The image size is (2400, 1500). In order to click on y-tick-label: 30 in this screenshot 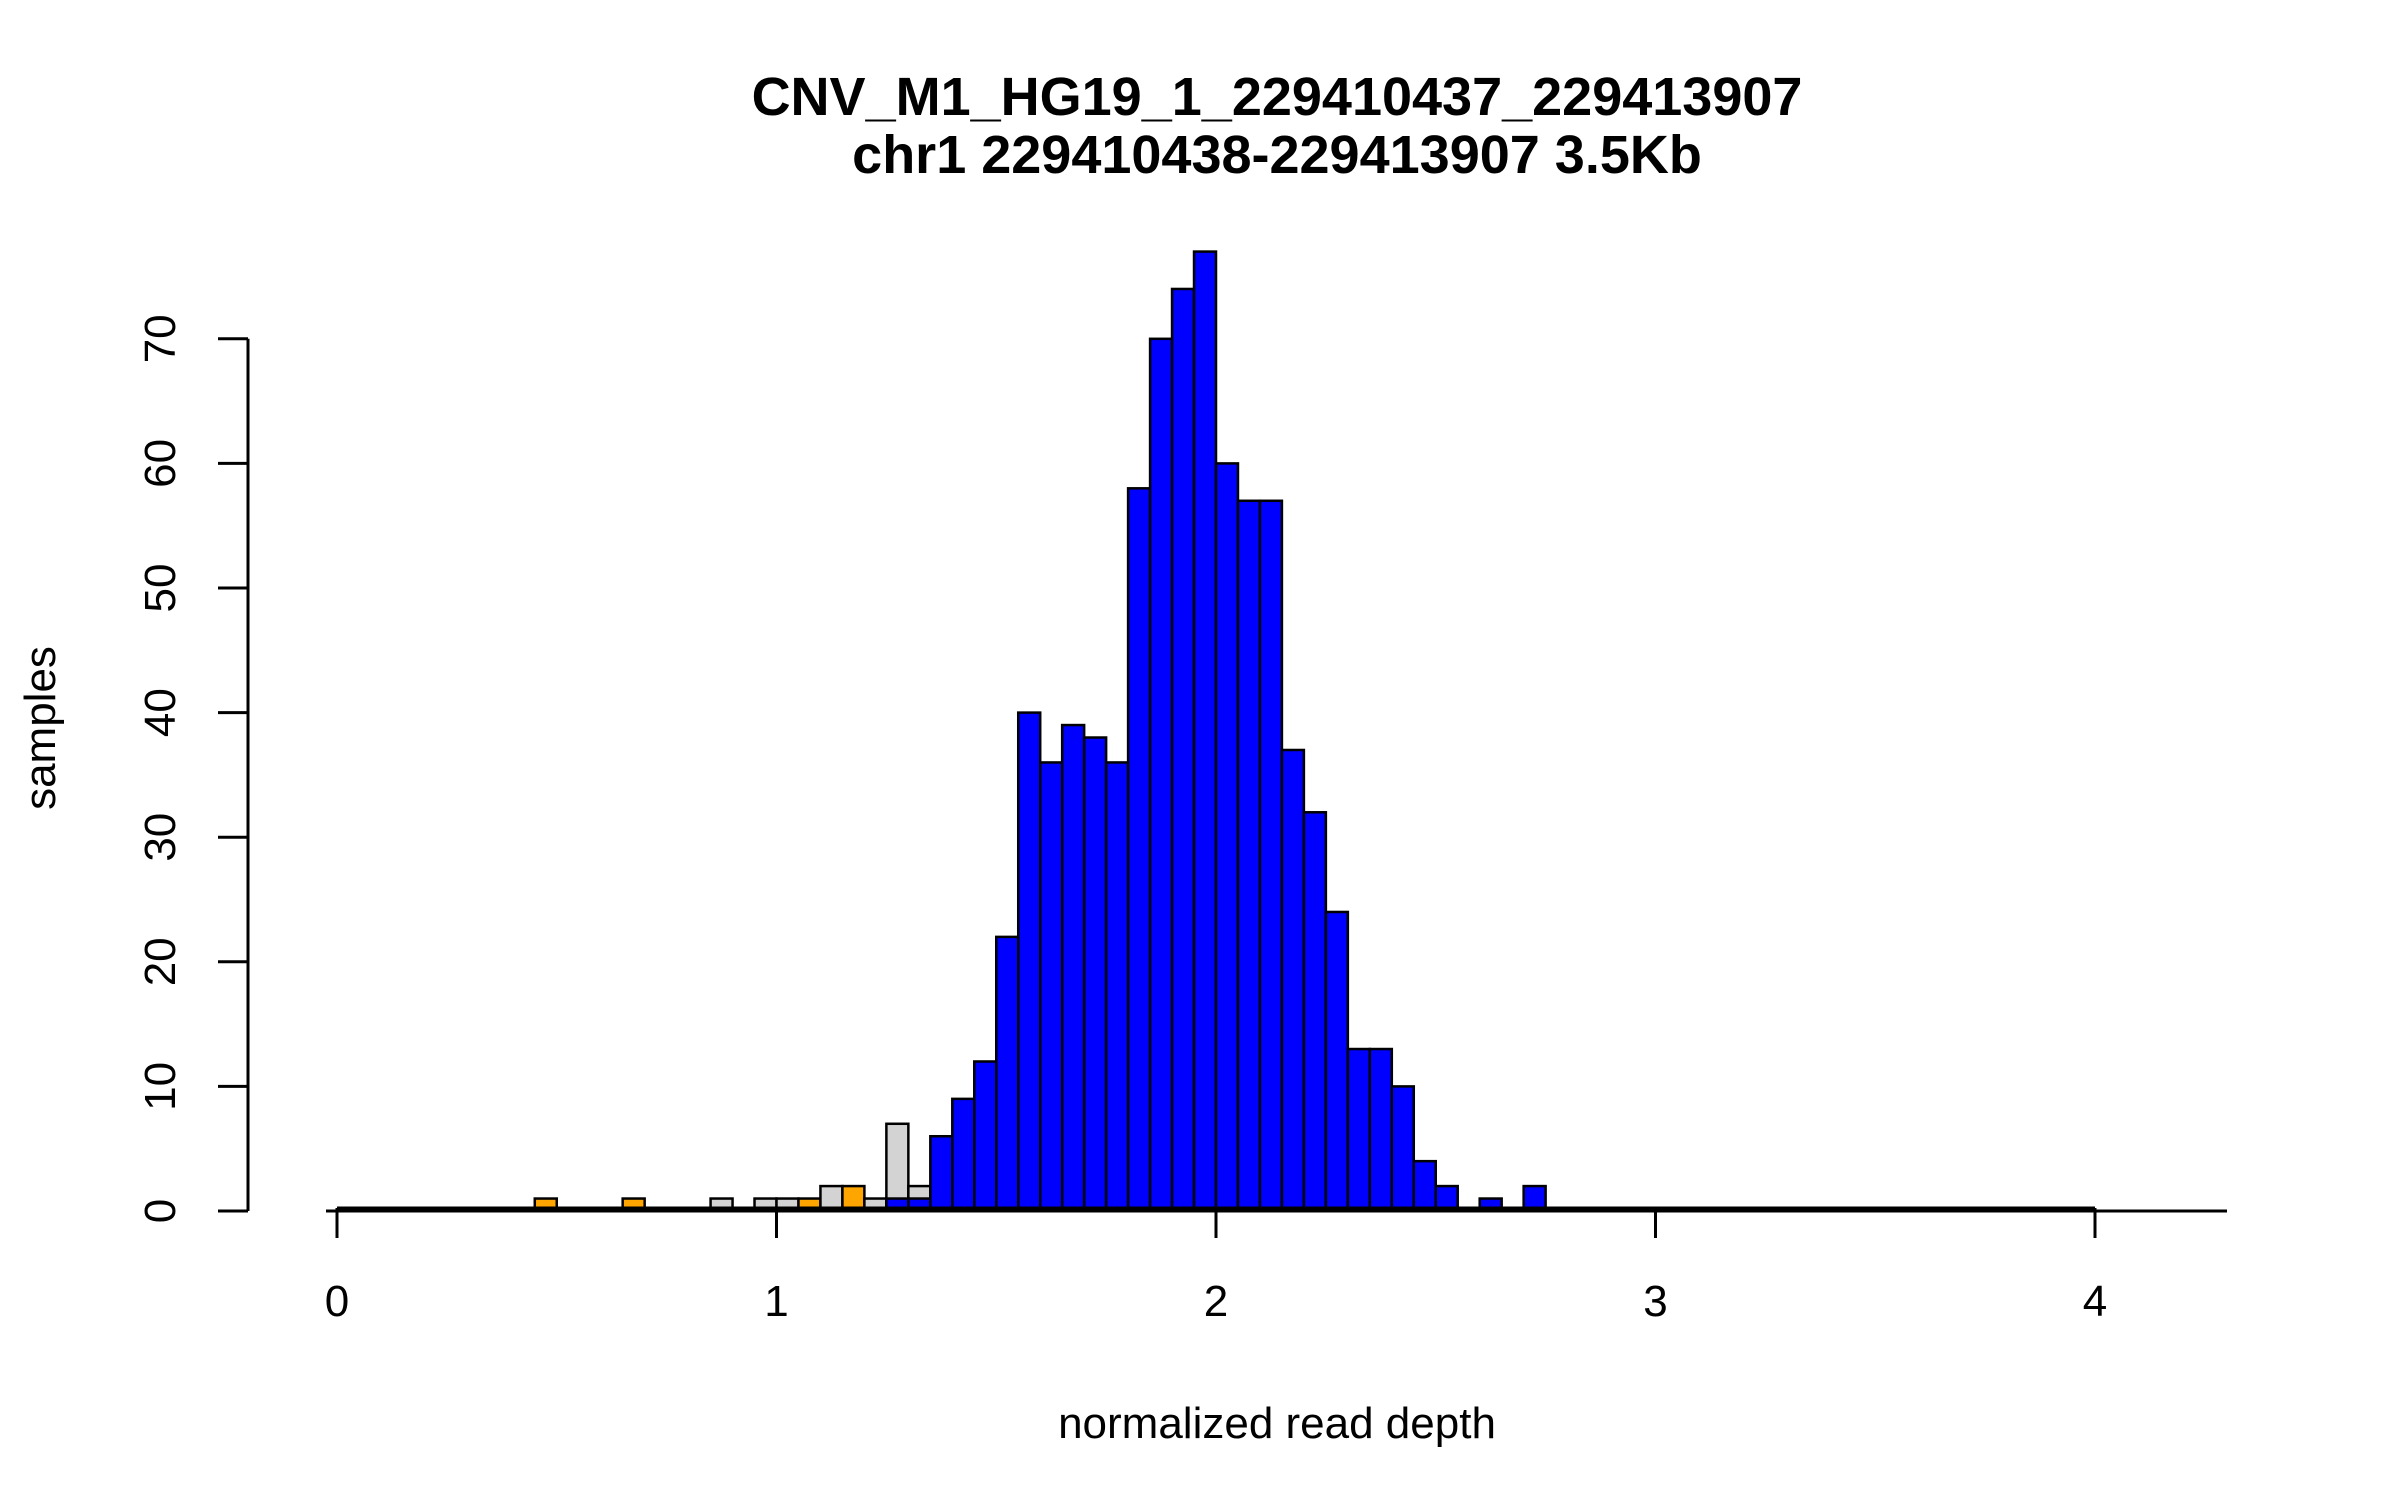, I will do `click(160, 837)`.